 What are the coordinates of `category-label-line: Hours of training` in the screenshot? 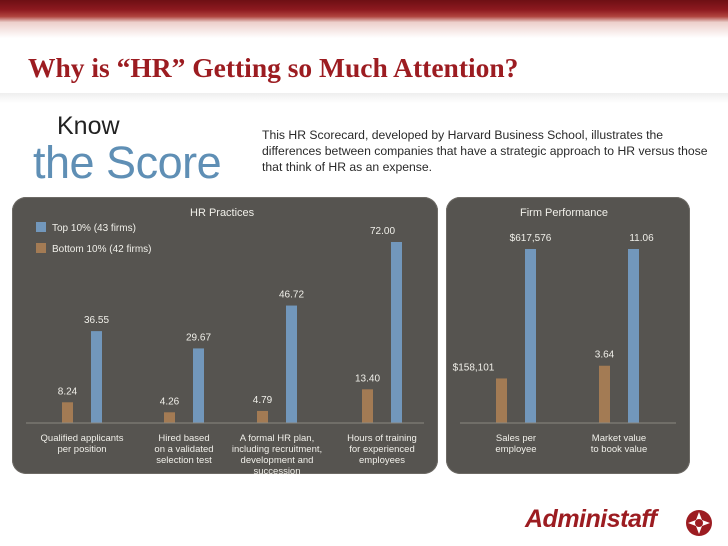 It's located at (382, 438).